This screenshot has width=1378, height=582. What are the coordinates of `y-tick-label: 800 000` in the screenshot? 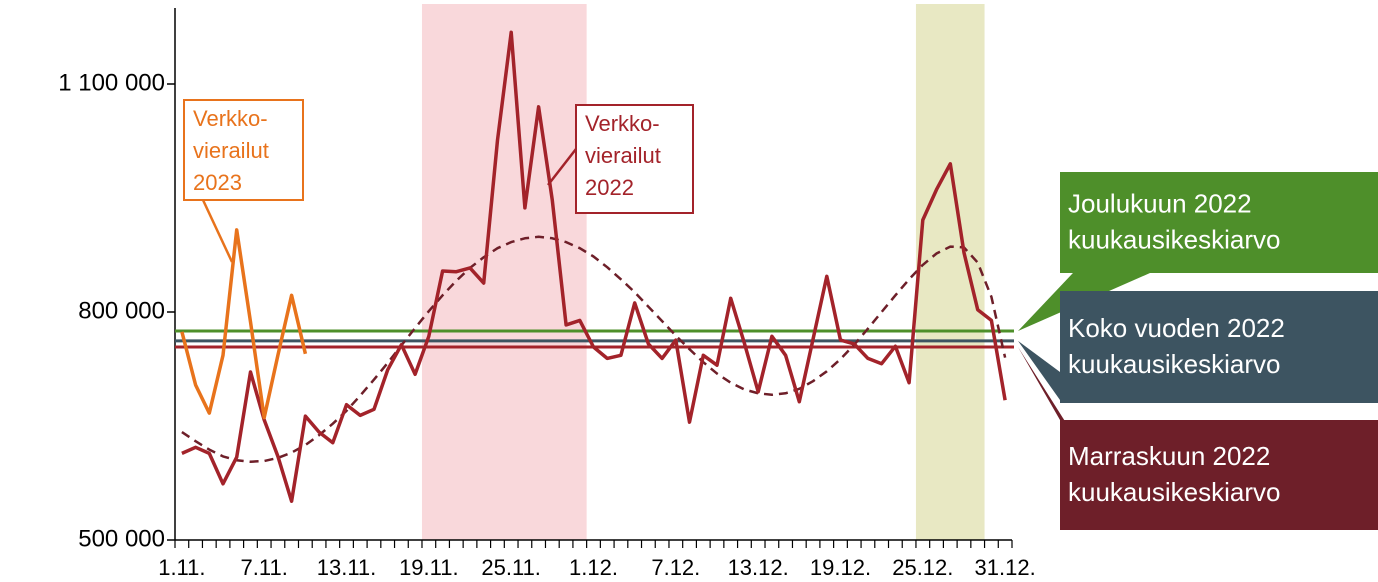 It's located at (121, 310).